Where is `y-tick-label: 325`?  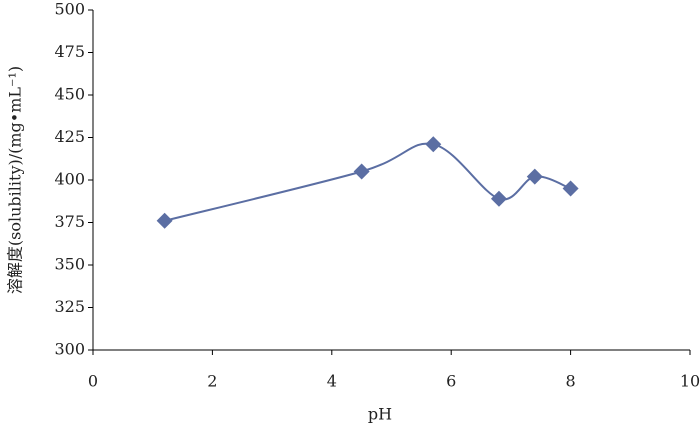 y-tick-label: 325 is located at coordinates (69, 306).